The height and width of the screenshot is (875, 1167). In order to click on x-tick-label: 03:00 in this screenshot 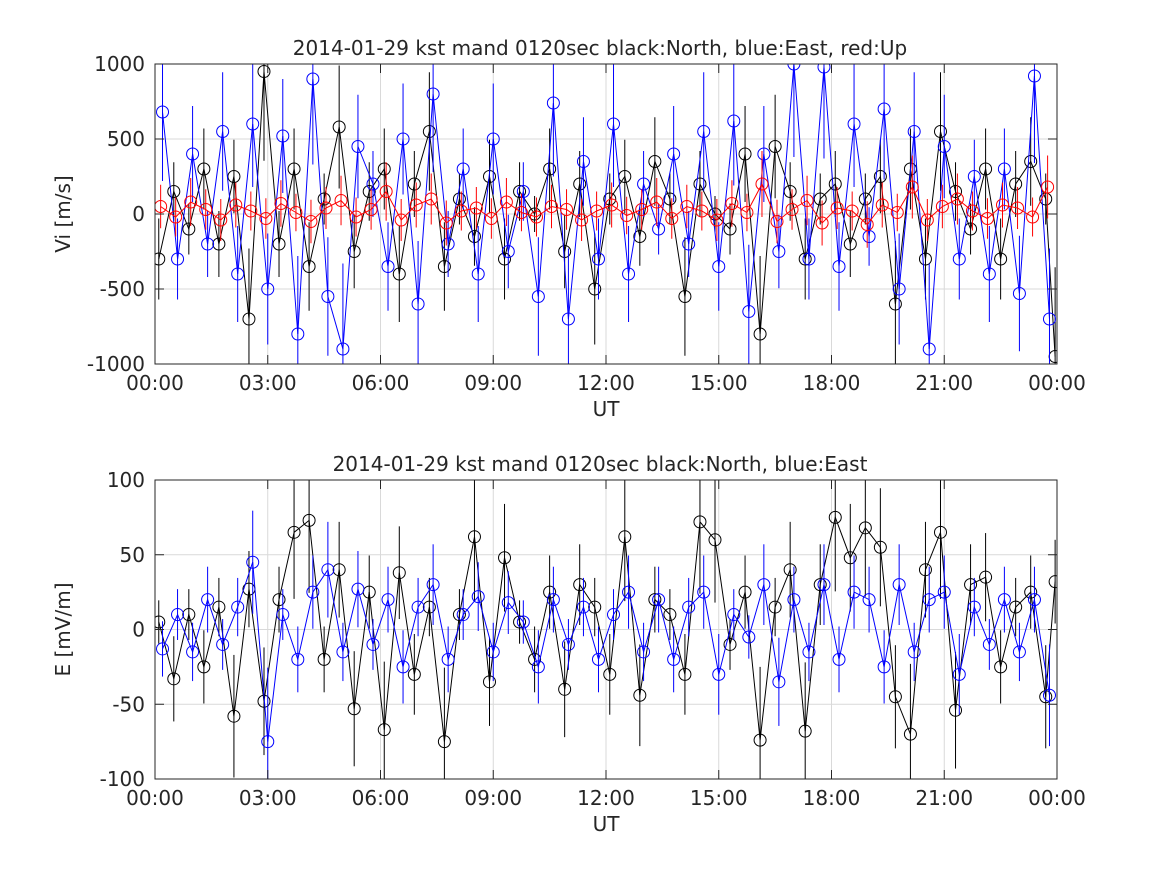, I will do `click(268, 383)`.